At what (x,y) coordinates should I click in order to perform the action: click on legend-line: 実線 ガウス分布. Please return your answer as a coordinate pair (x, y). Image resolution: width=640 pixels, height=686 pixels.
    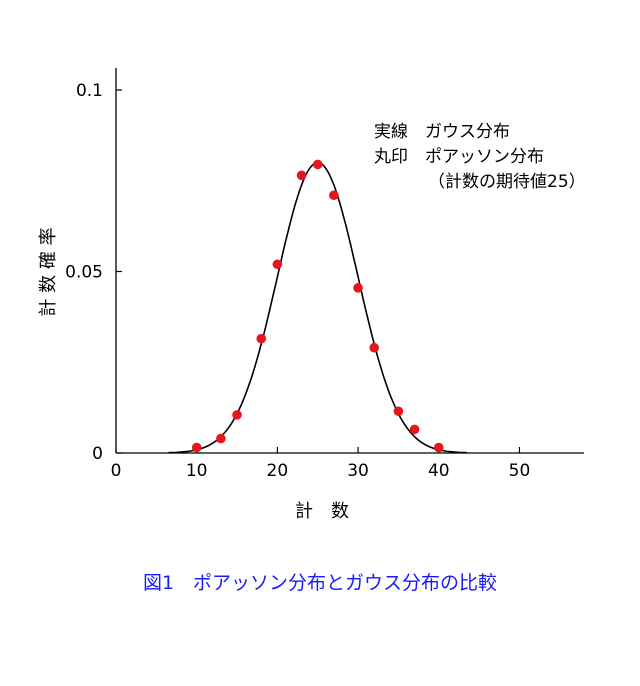
    Looking at the image, I should click on (442, 132).